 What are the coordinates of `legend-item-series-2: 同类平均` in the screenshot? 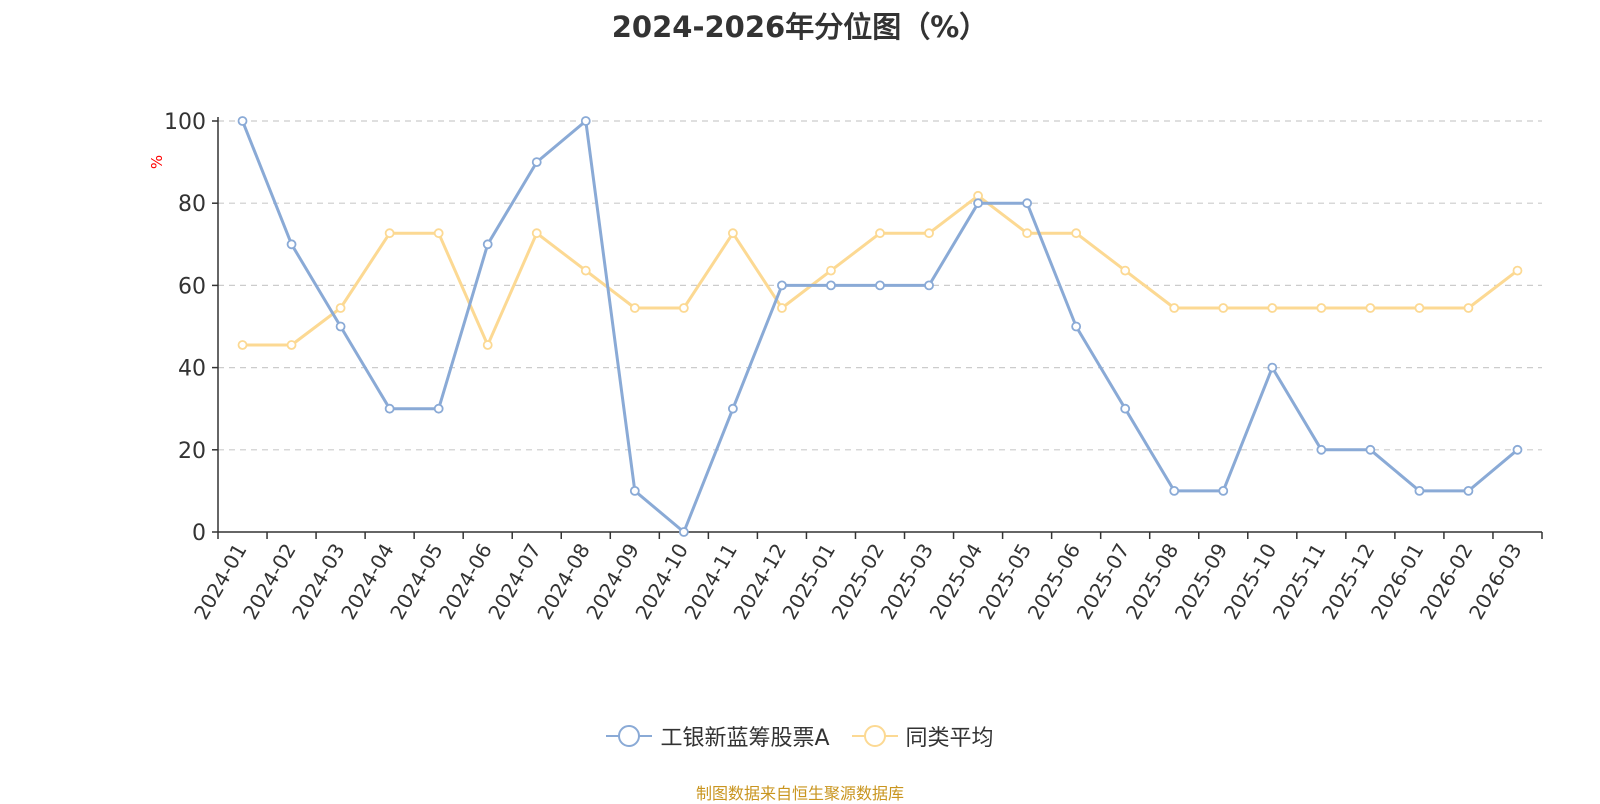 It's located at (922, 736).